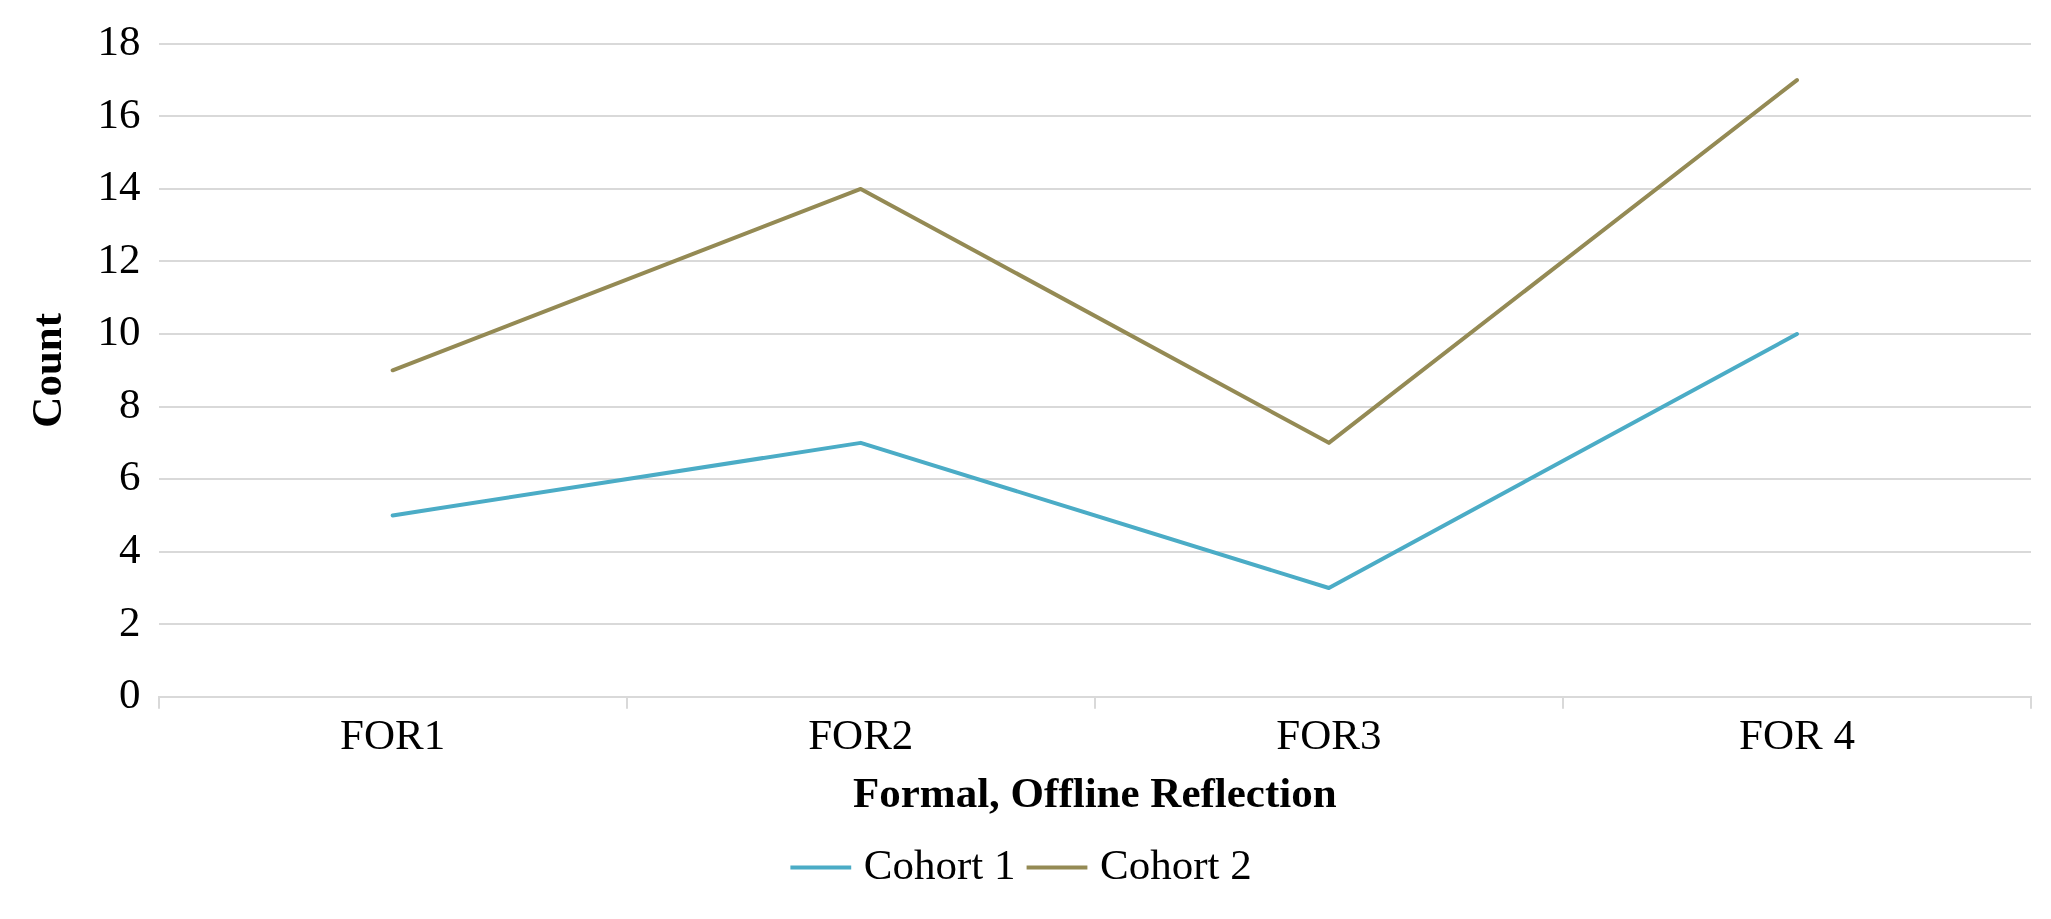  I want to click on x-tick-label: FOR3, so click(1329, 734).